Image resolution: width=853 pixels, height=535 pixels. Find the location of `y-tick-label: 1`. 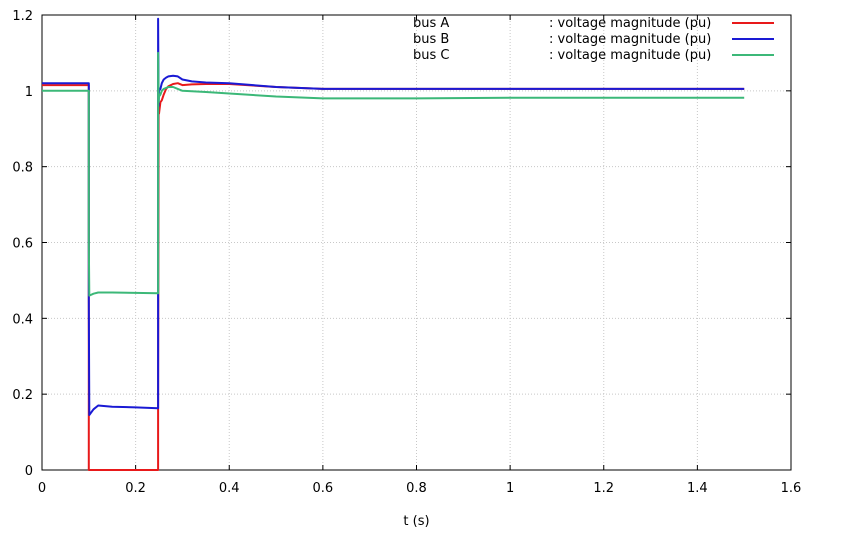

y-tick-label: 1 is located at coordinates (29, 92).